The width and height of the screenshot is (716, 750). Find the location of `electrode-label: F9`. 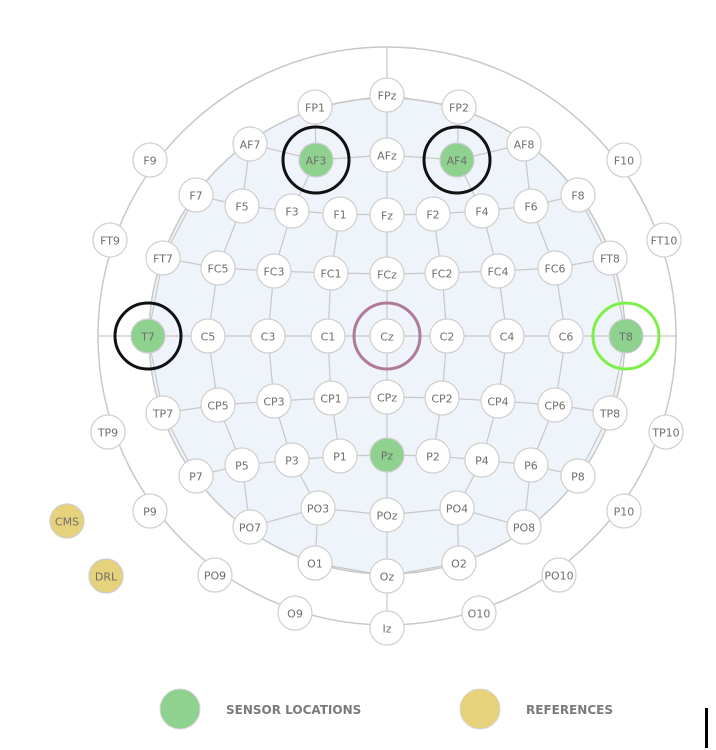

electrode-label: F9 is located at coordinates (149, 161).